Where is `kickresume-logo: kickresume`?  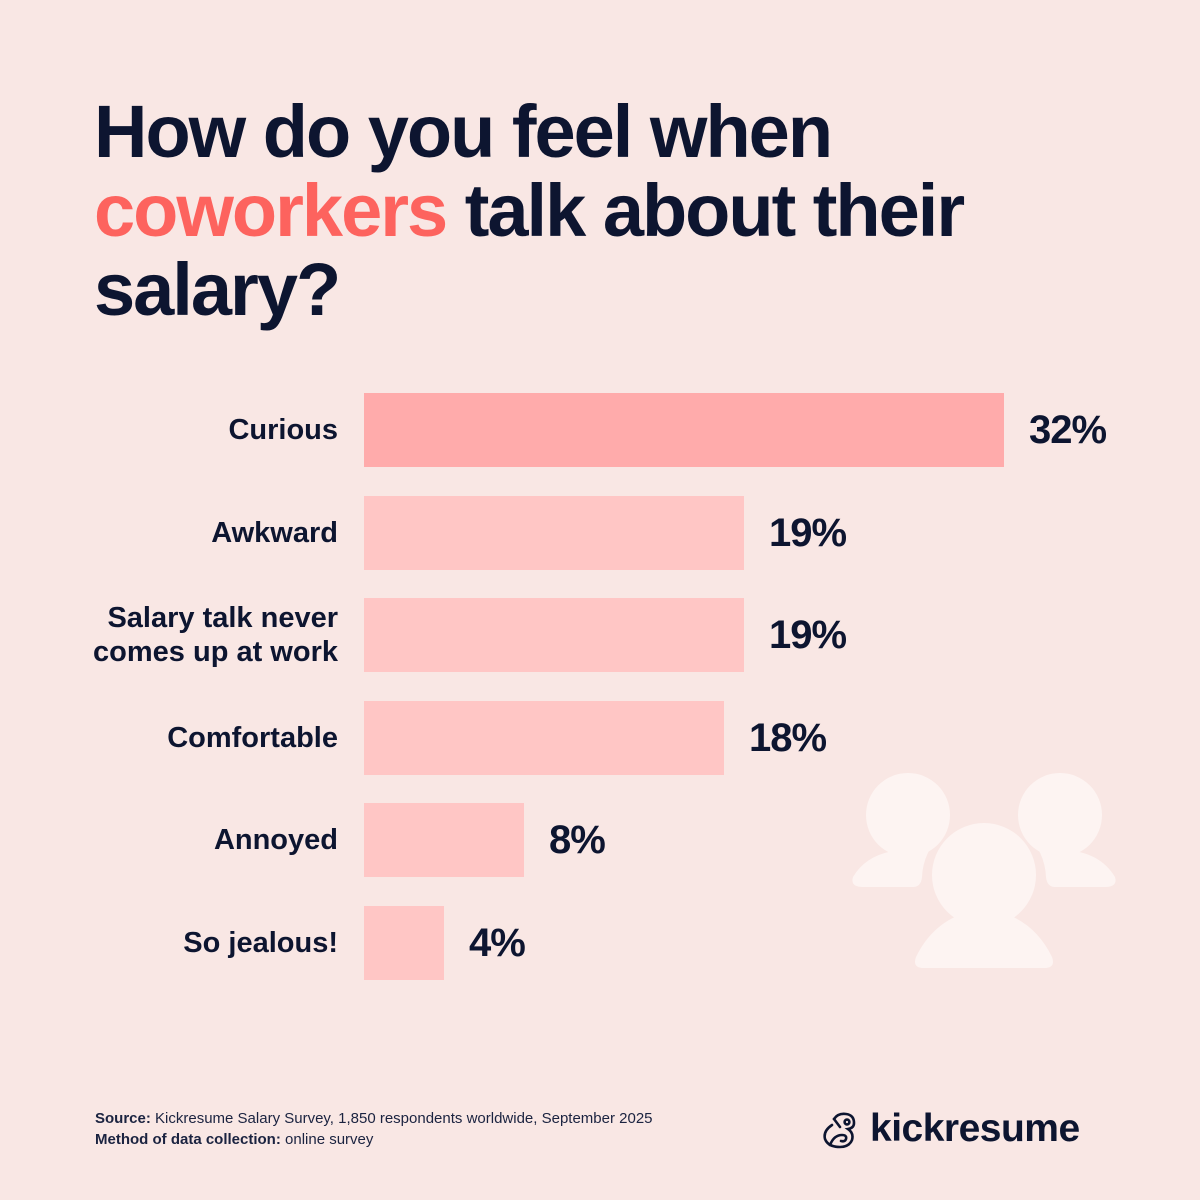
kickresume-logo: kickresume is located at coordinates (950, 1129).